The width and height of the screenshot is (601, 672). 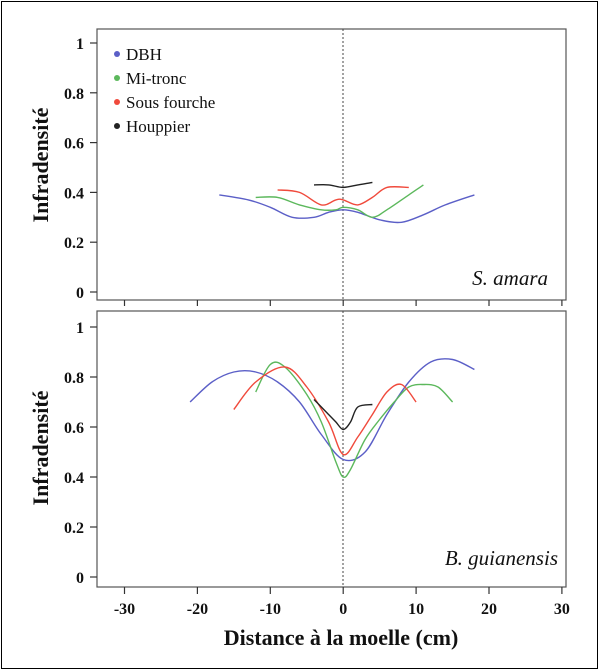 What do you see at coordinates (117, 54) in the screenshot?
I see `legend-marker-dbh` at bounding box center [117, 54].